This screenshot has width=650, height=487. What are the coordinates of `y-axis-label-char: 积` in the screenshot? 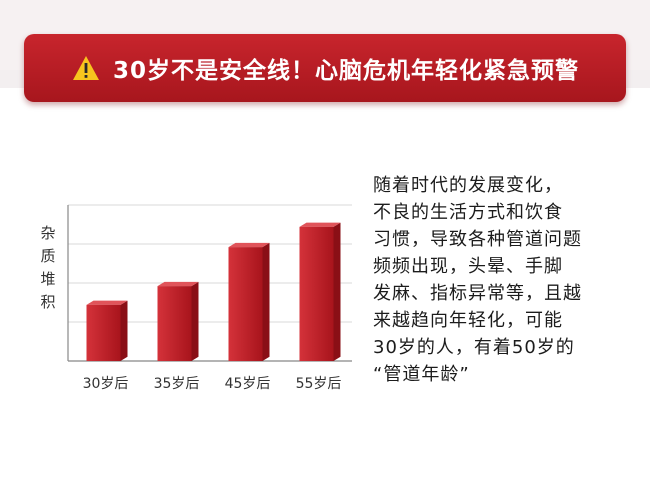 It's located at (48, 302).